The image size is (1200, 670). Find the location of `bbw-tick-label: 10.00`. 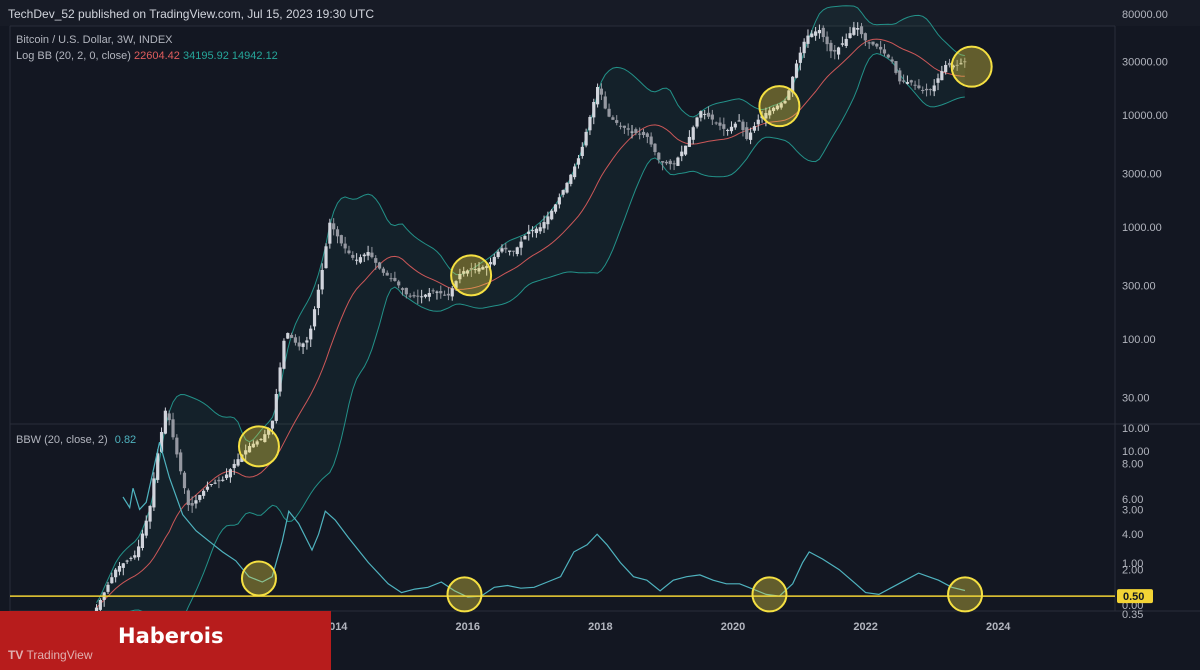

bbw-tick-label: 10.00 is located at coordinates (1136, 429).